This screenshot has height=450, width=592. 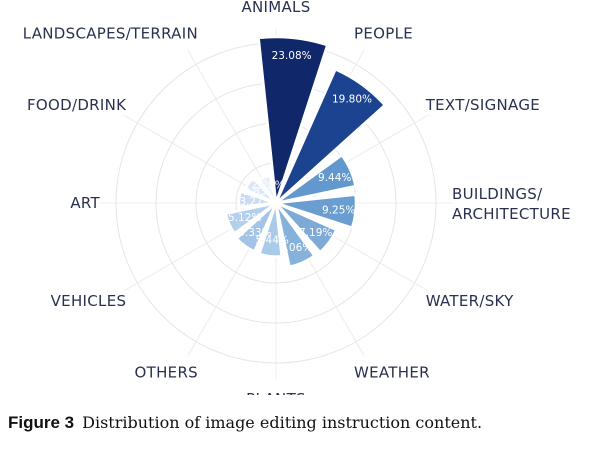 What do you see at coordinates (77, 105) in the screenshot?
I see `category-label-10: FOOD/DRINK` at bounding box center [77, 105].